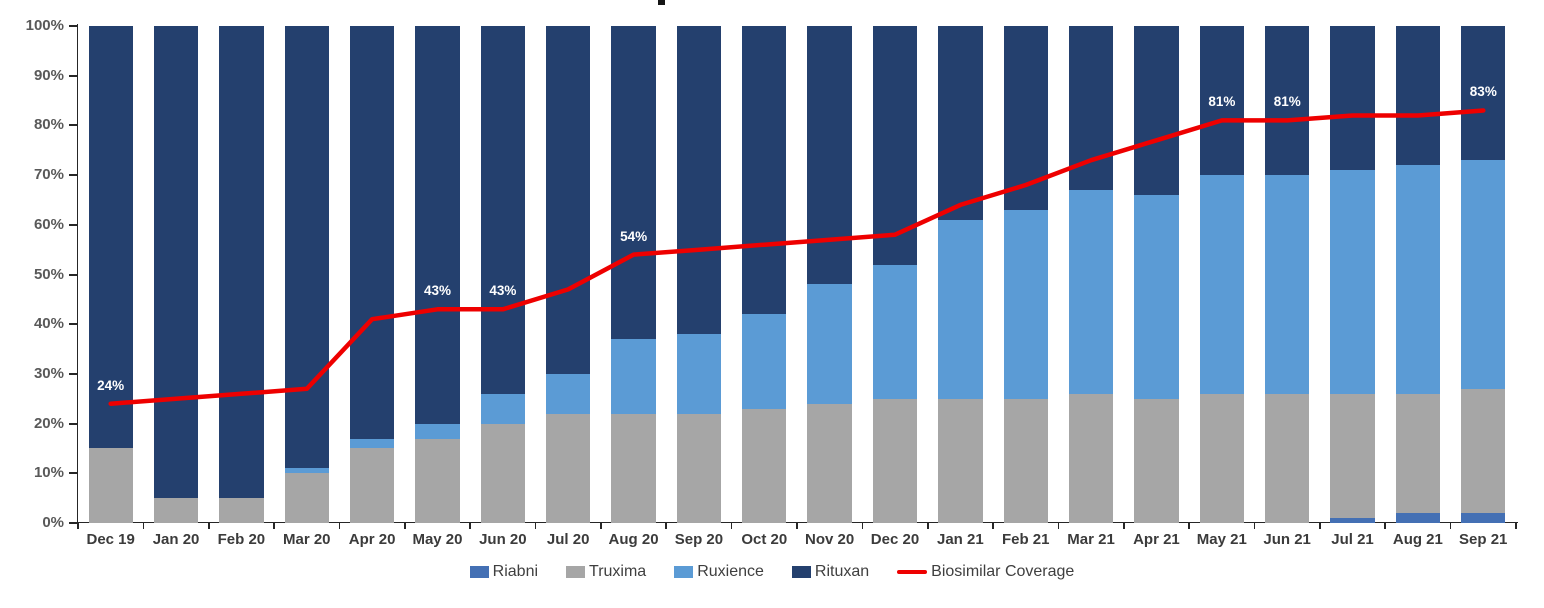 The height and width of the screenshot is (608, 1544). I want to click on legend-line-swatch-icon, so click(912, 572).